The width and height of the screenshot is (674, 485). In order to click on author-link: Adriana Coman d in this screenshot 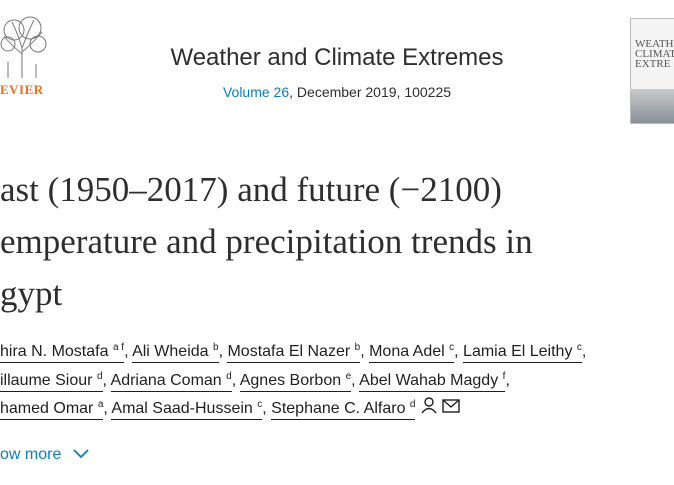, I will do `click(171, 381)`.